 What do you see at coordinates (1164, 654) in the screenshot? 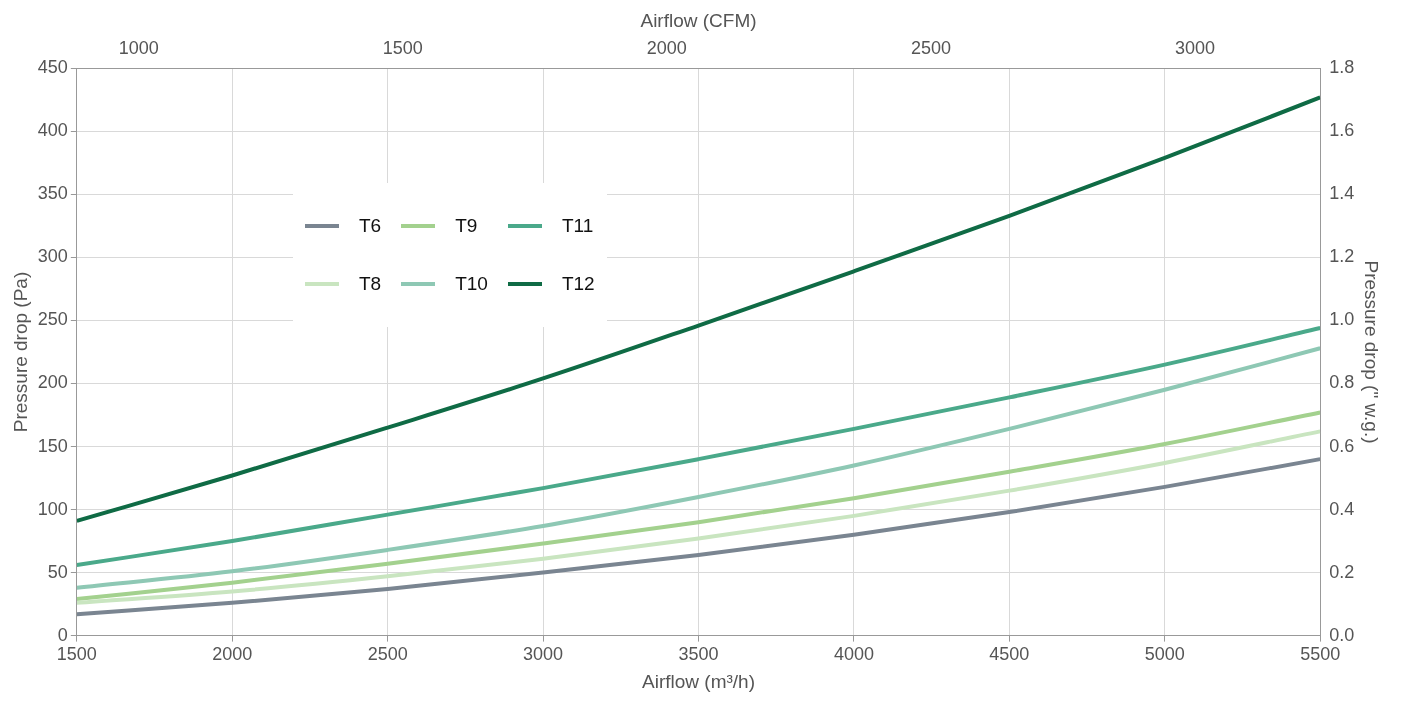
I see `x-tick-label: 5000` at bounding box center [1164, 654].